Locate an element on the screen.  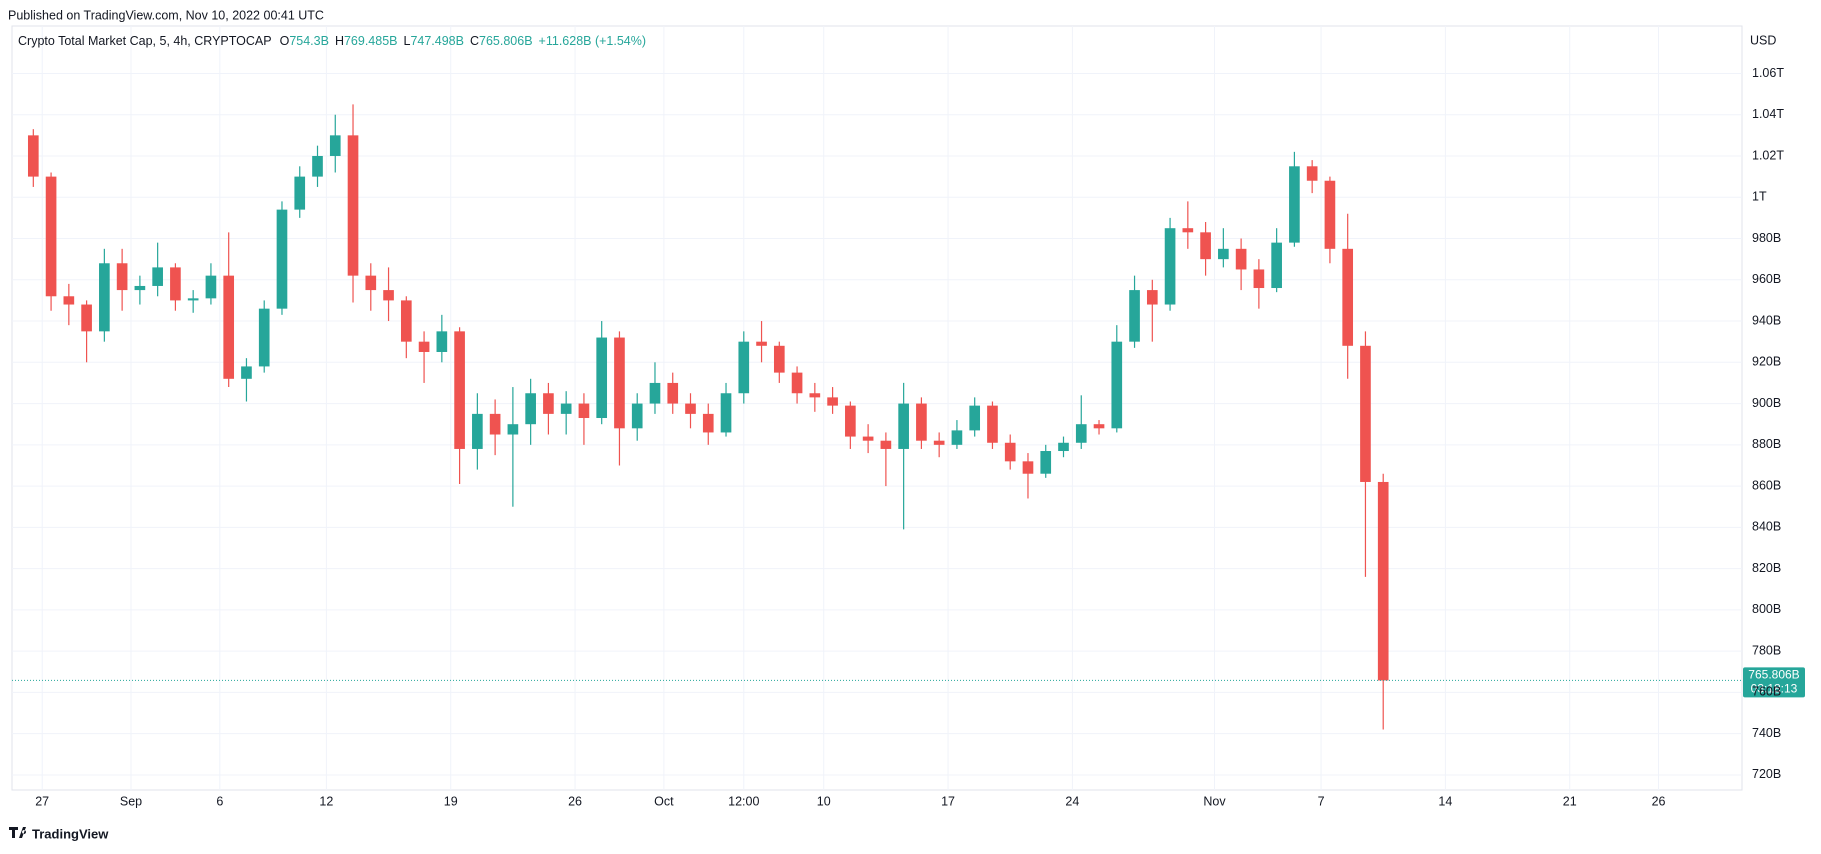
x-tick-label: 24 is located at coordinates (1072, 801).